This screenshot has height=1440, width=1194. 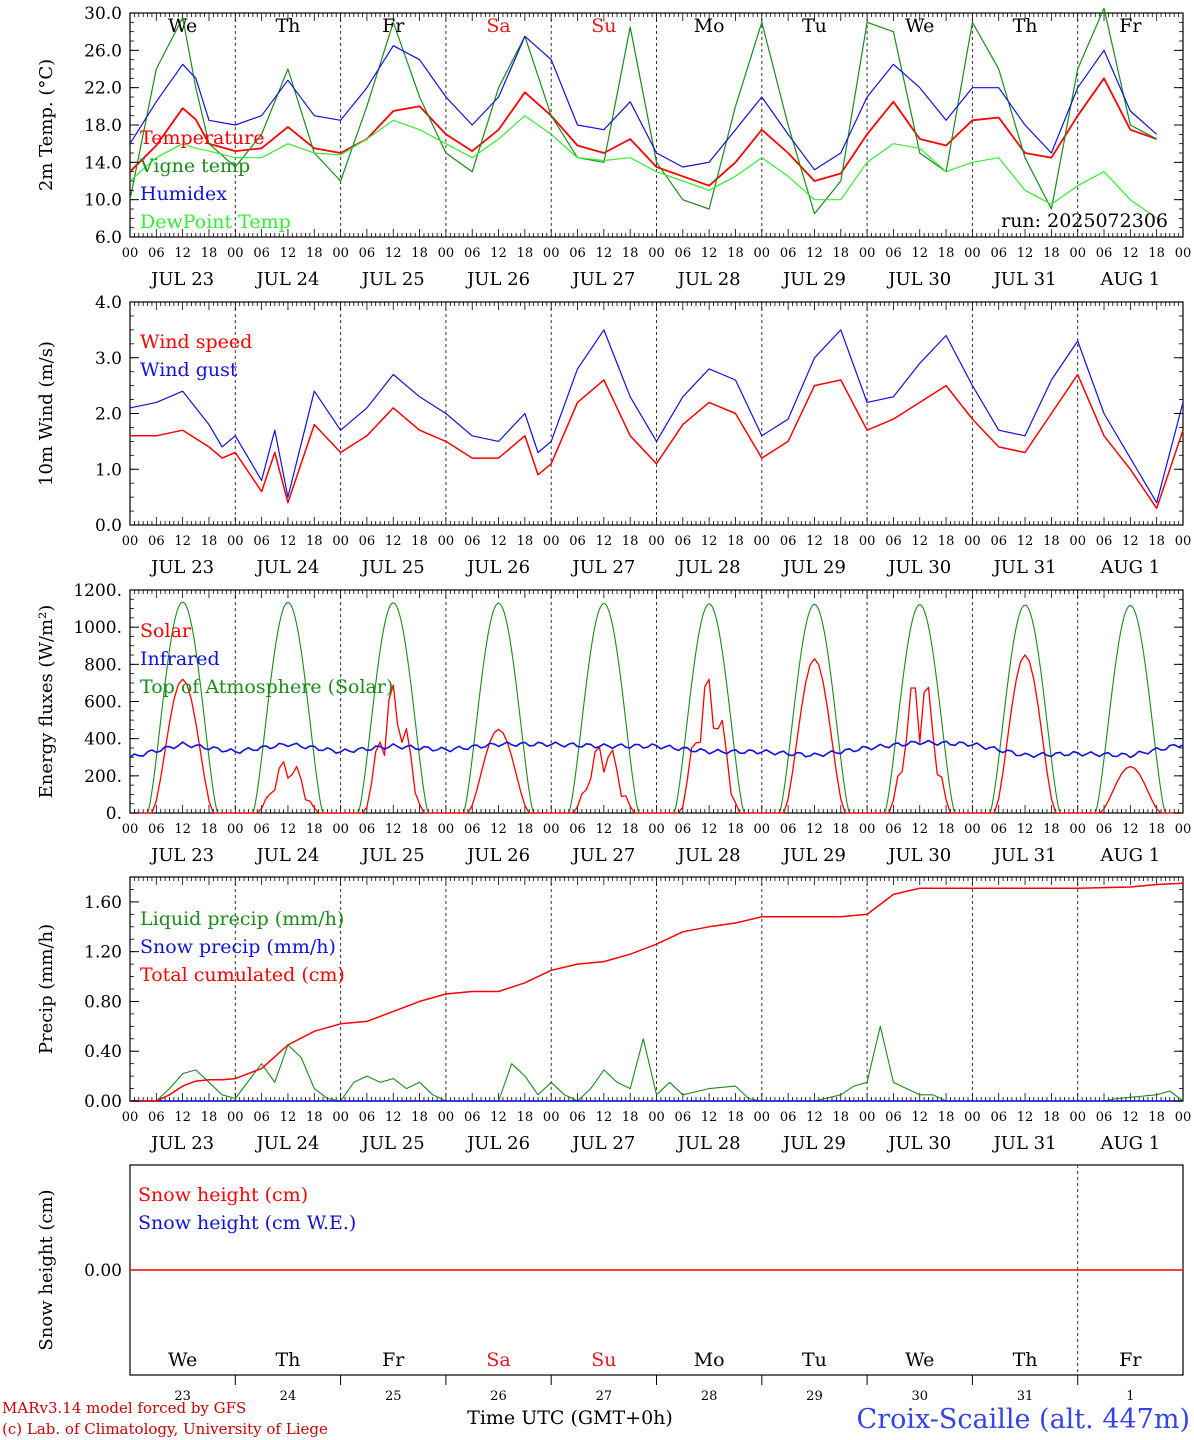 What do you see at coordinates (918, 279) in the screenshot?
I see `date-label: JUL 30` at bounding box center [918, 279].